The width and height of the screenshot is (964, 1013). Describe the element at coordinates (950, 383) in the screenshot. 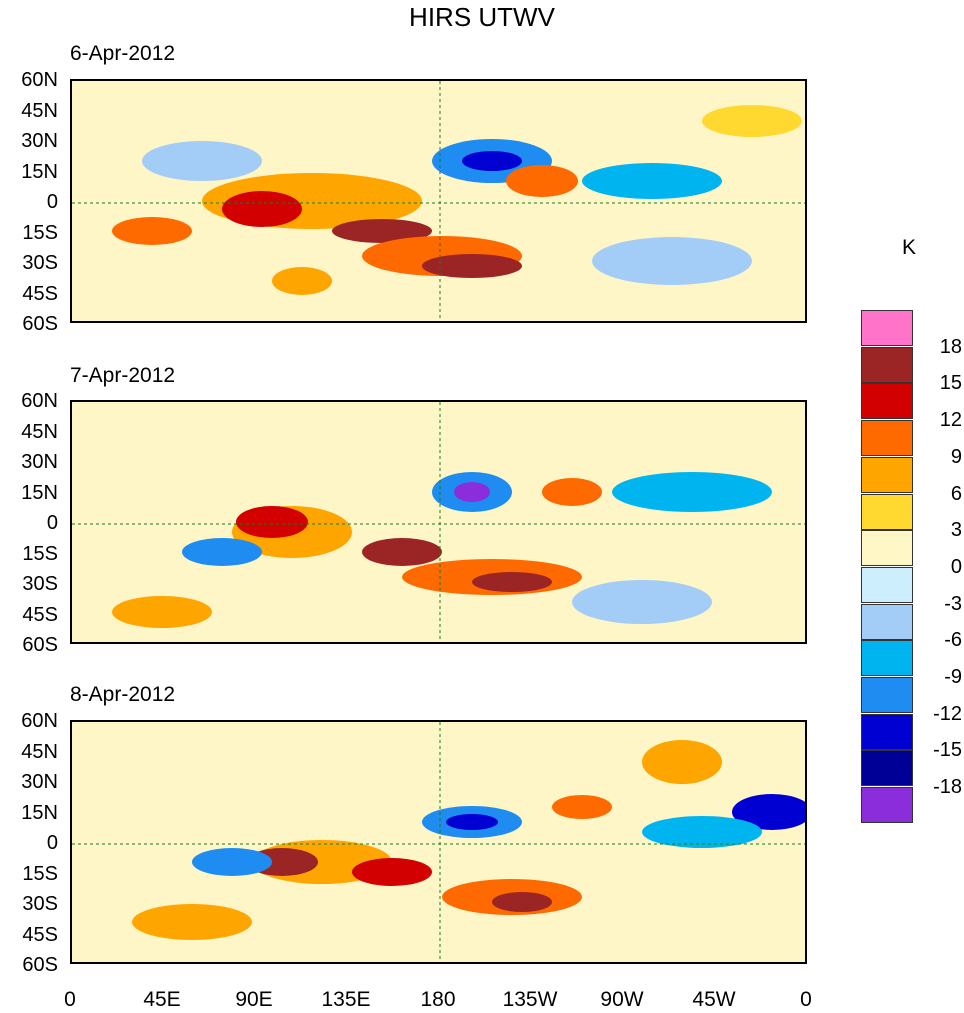

I see `colorbar-label: 15` at that location.